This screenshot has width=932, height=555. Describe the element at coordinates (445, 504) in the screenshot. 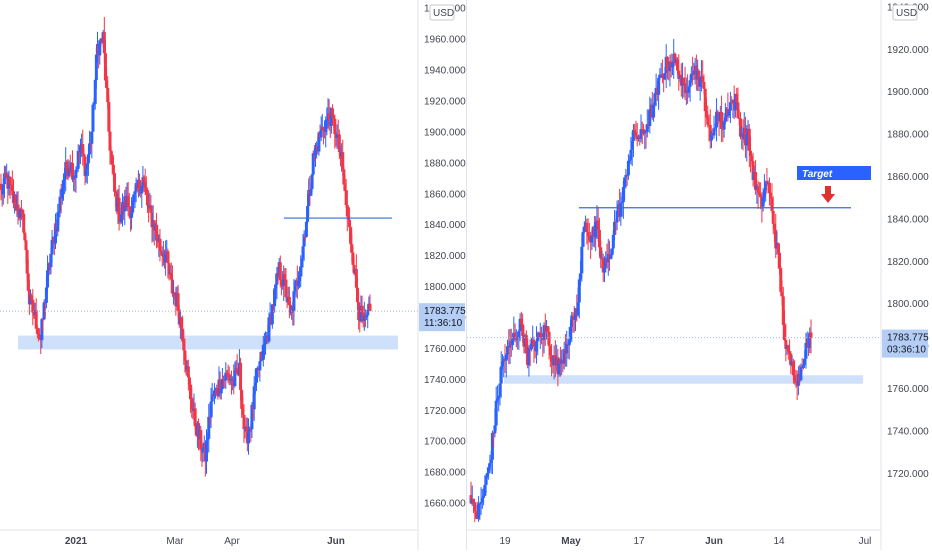

I see `y-tick-label: 1660.000` at that location.